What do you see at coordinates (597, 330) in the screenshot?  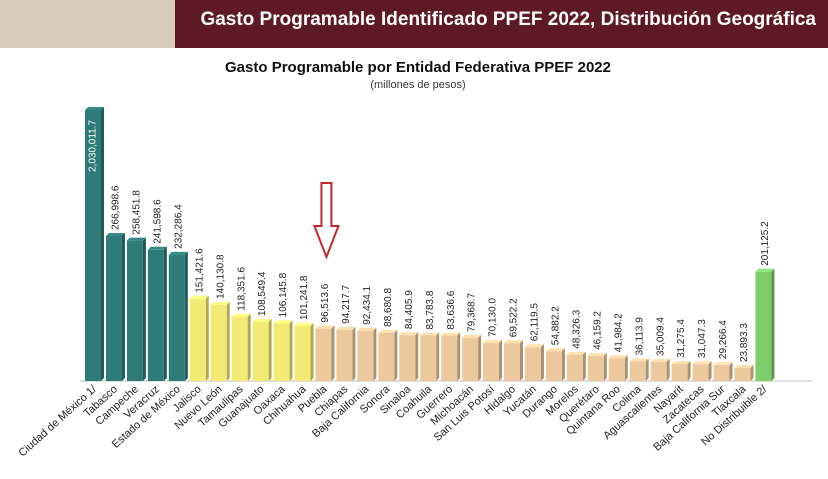 I see `value-label-queretaro: 46,159.2` at bounding box center [597, 330].